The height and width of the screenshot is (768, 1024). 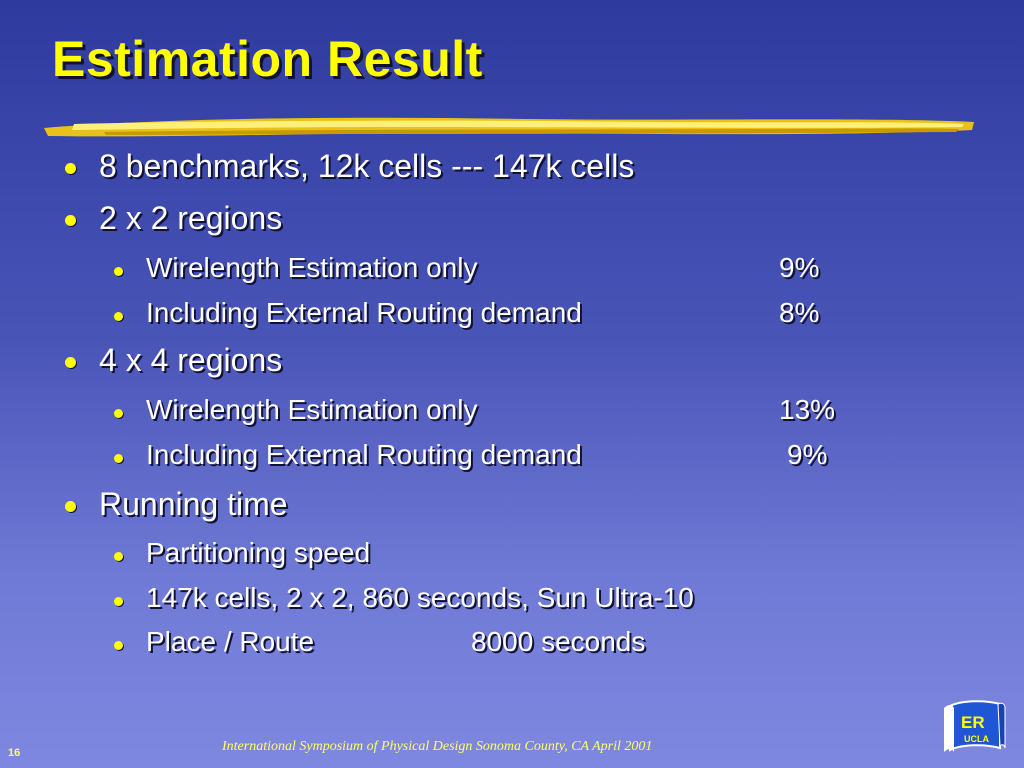 I want to click on logo-main-text: ER, so click(x=973, y=722).